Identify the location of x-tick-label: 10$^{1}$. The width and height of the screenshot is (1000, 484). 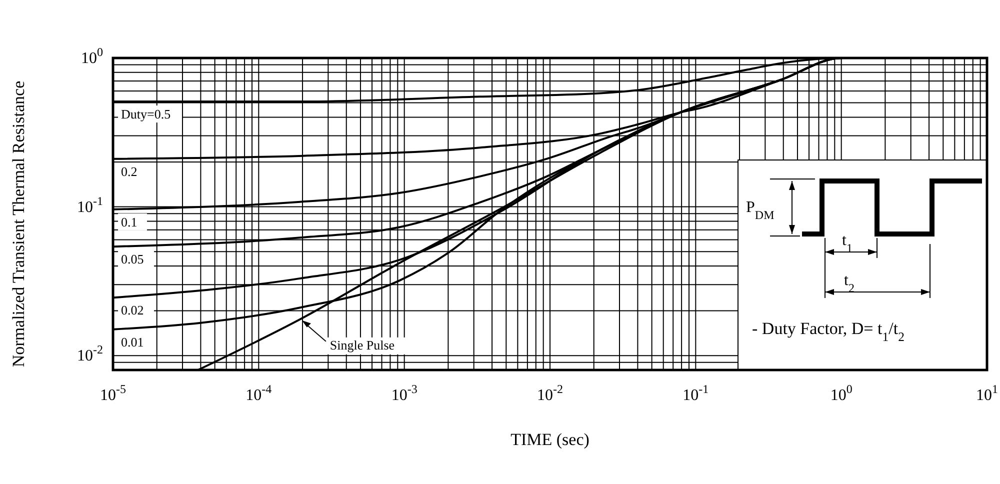
(987, 393).